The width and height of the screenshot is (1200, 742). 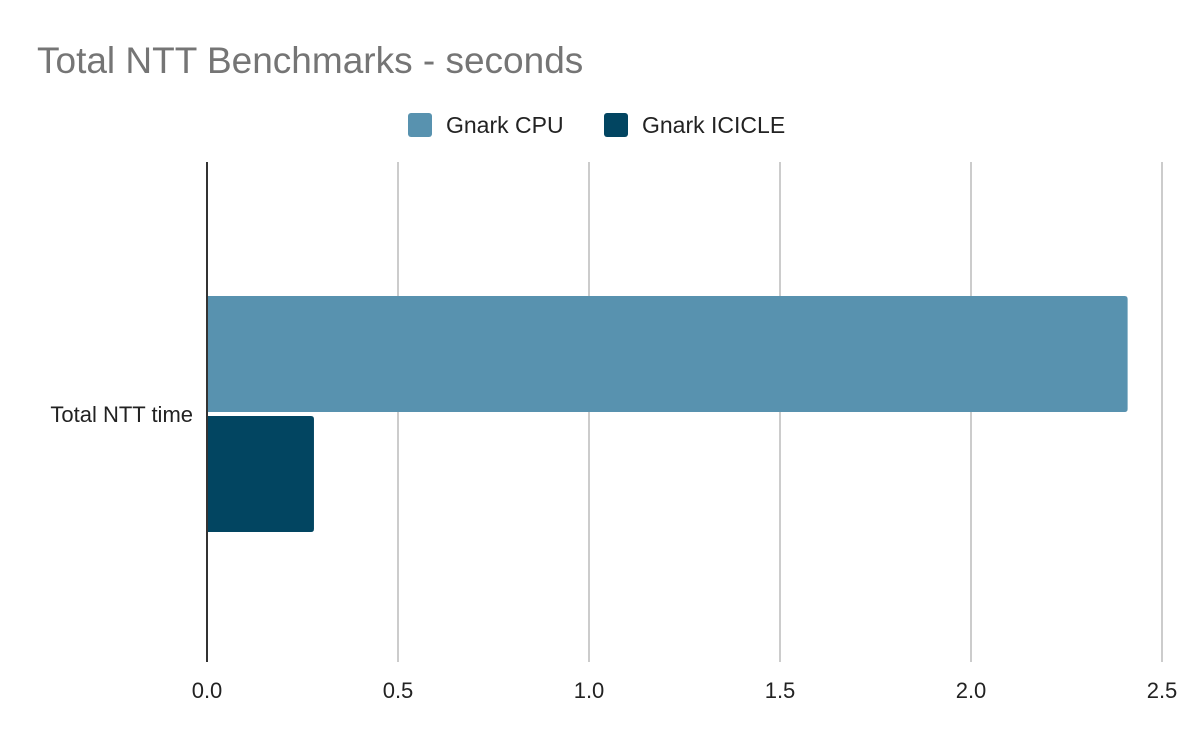 I want to click on x-tick-label-1: 0.5, so click(x=398, y=690).